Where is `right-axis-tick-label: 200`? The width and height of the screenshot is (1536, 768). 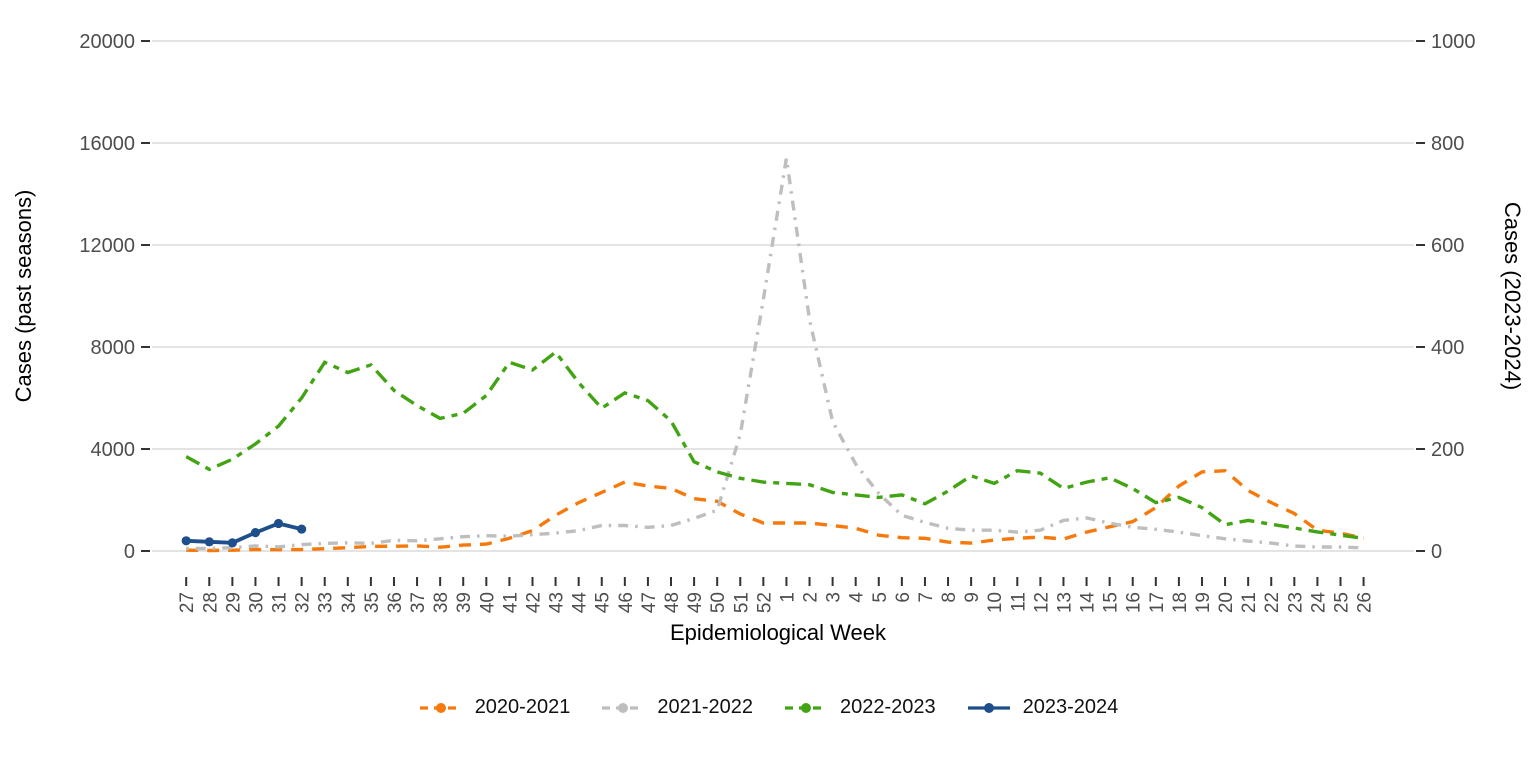 right-axis-tick-label: 200 is located at coordinates (1447, 450).